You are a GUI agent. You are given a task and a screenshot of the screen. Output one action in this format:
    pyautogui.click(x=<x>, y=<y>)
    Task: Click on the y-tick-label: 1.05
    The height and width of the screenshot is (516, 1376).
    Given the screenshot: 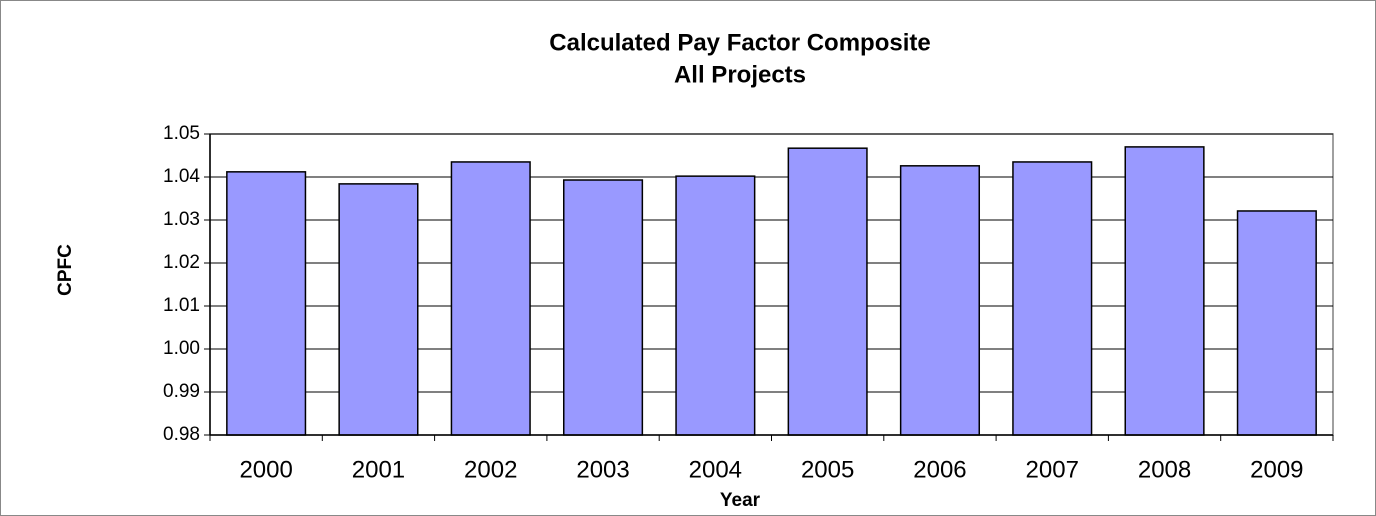 What is the action you would take?
    pyautogui.click(x=181, y=133)
    